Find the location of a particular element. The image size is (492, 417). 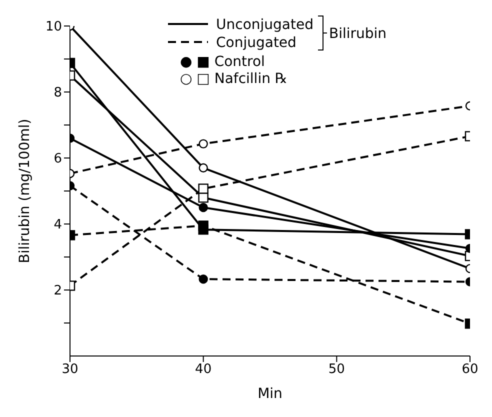

y-tick-label: 8 is located at coordinates (58, 93).